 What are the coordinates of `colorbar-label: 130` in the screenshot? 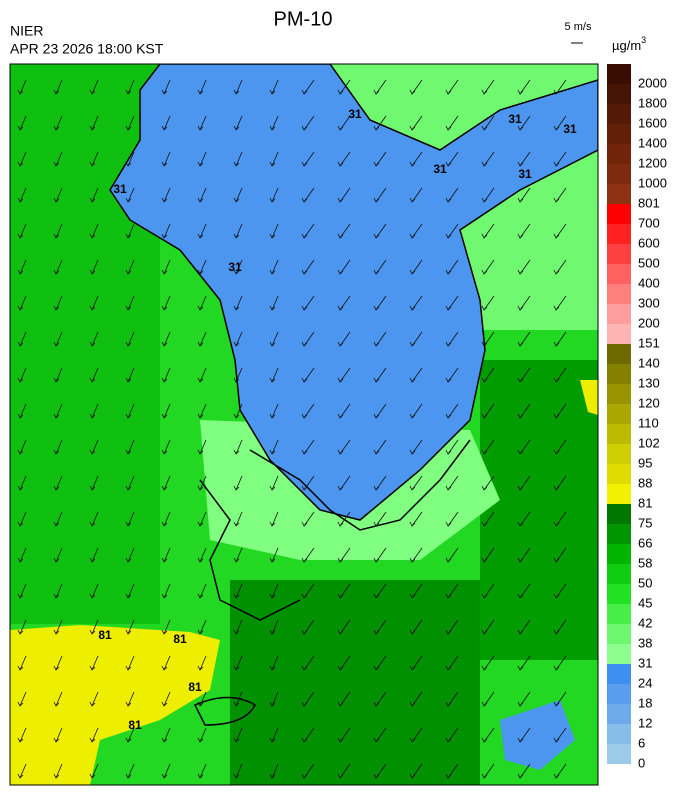 It's located at (649, 382).